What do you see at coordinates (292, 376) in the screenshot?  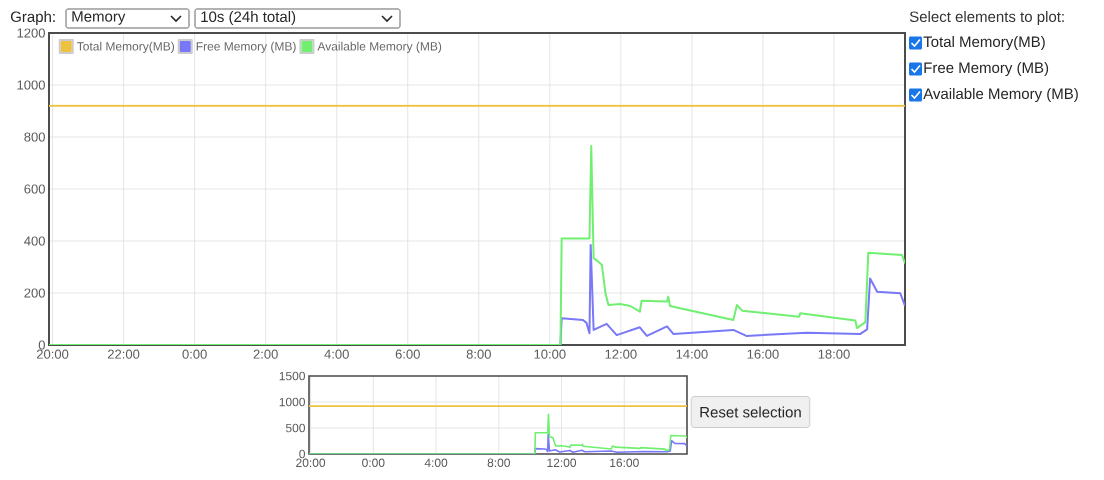 I see `y-tick-label: 1500` at bounding box center [292, 376].